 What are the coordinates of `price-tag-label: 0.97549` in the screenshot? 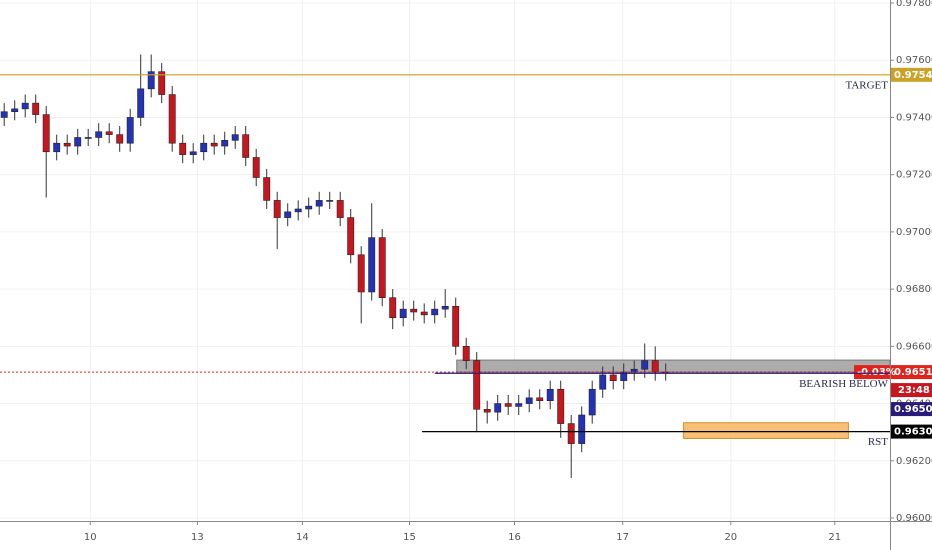 It's located at (913, 75).